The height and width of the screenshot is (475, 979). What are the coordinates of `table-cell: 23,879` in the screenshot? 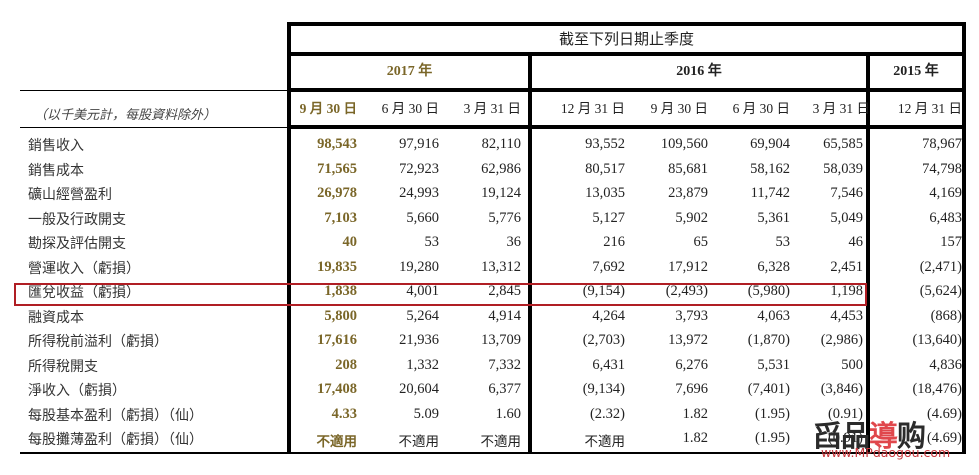 It's located at (688, 193).